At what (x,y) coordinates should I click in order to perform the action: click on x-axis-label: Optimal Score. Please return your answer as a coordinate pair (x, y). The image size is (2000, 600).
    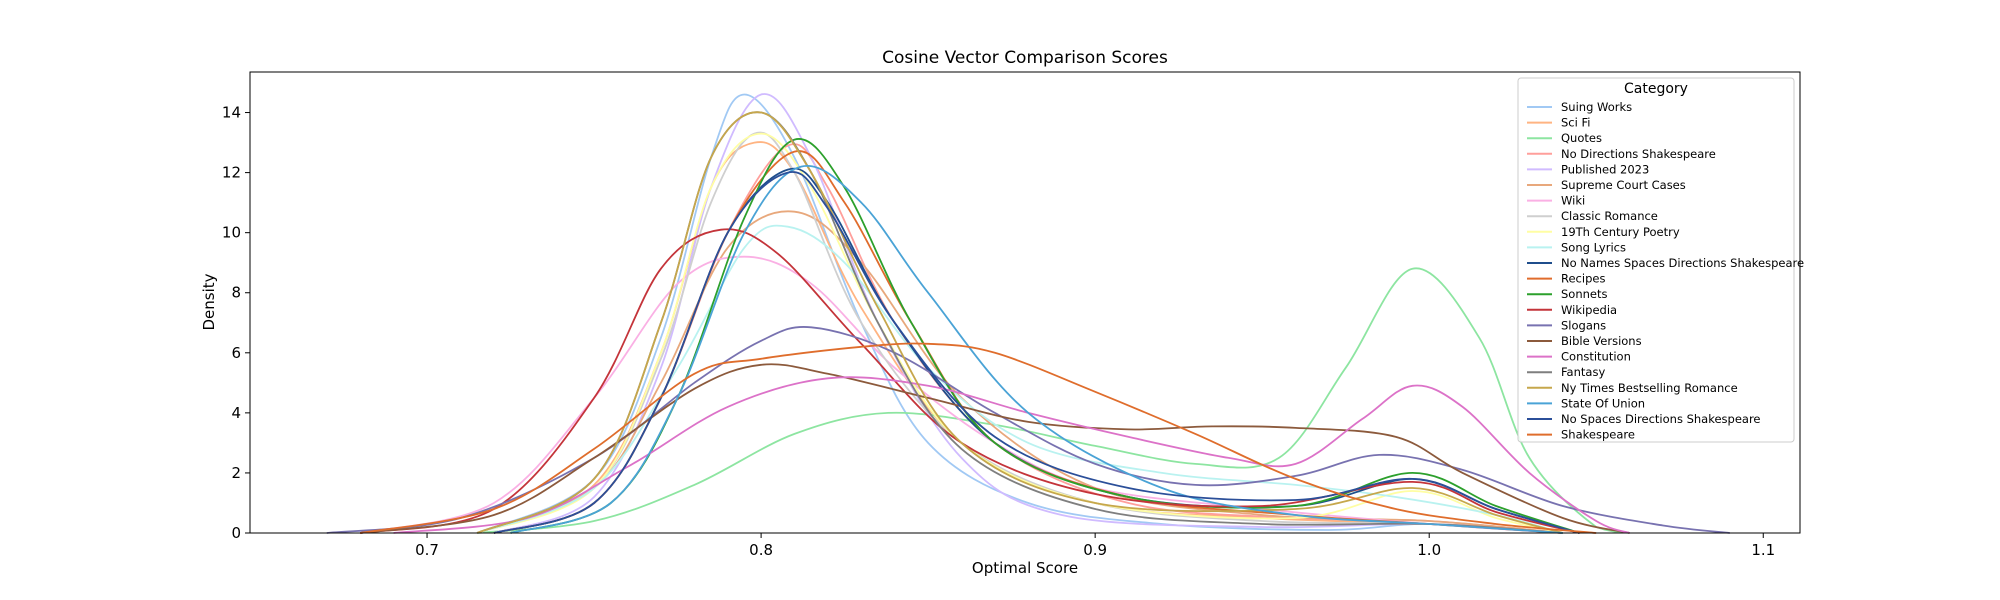
    Looking at the image, I should click on (1025, 568).